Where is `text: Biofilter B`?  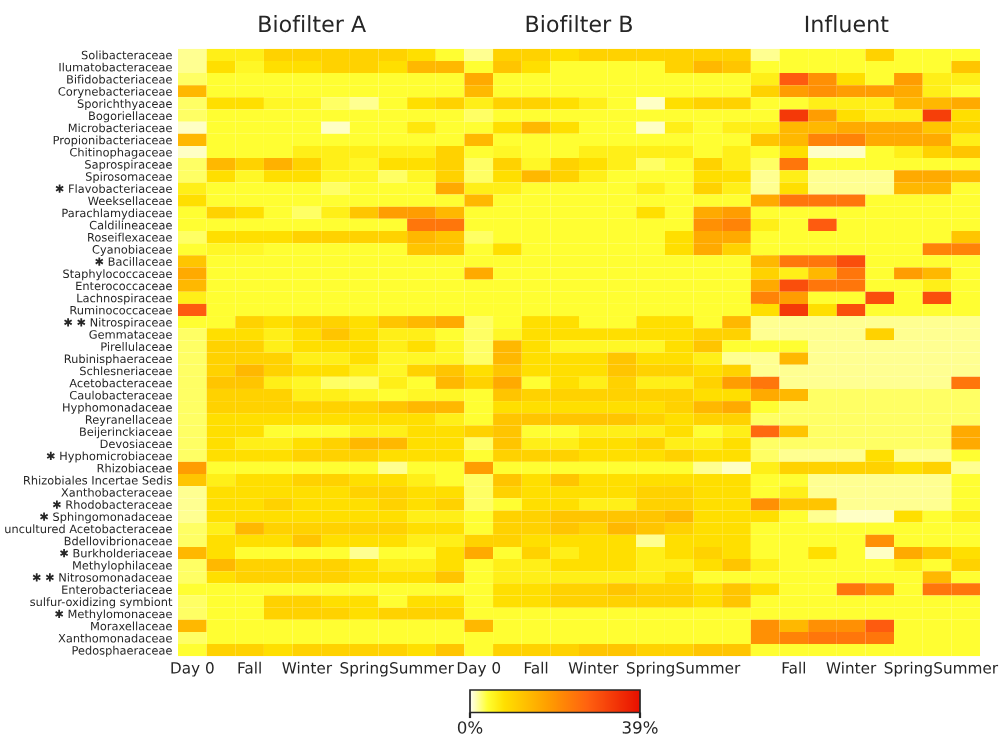
text: Biofilter B is located at coordinates (579, 24).